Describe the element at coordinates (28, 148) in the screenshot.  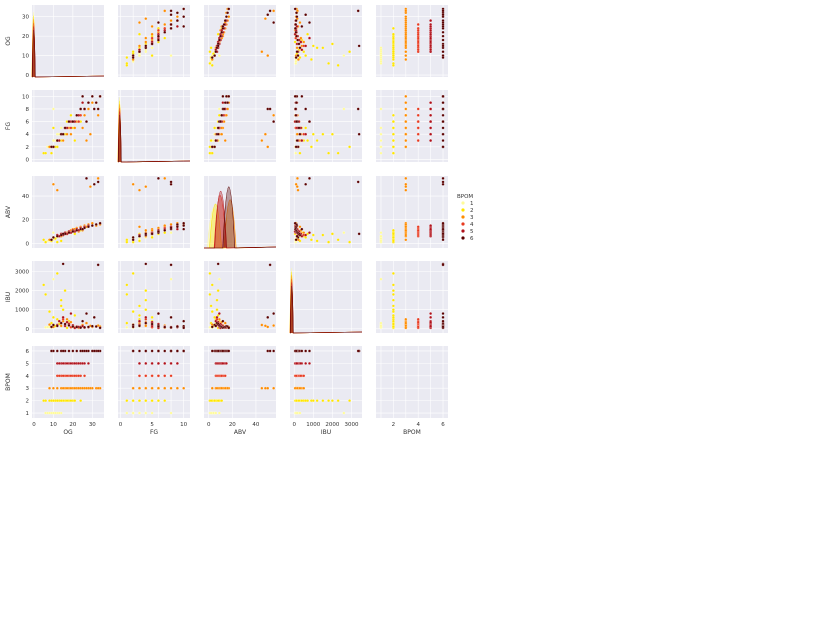
I see `y-tick-label: 2` at that location.